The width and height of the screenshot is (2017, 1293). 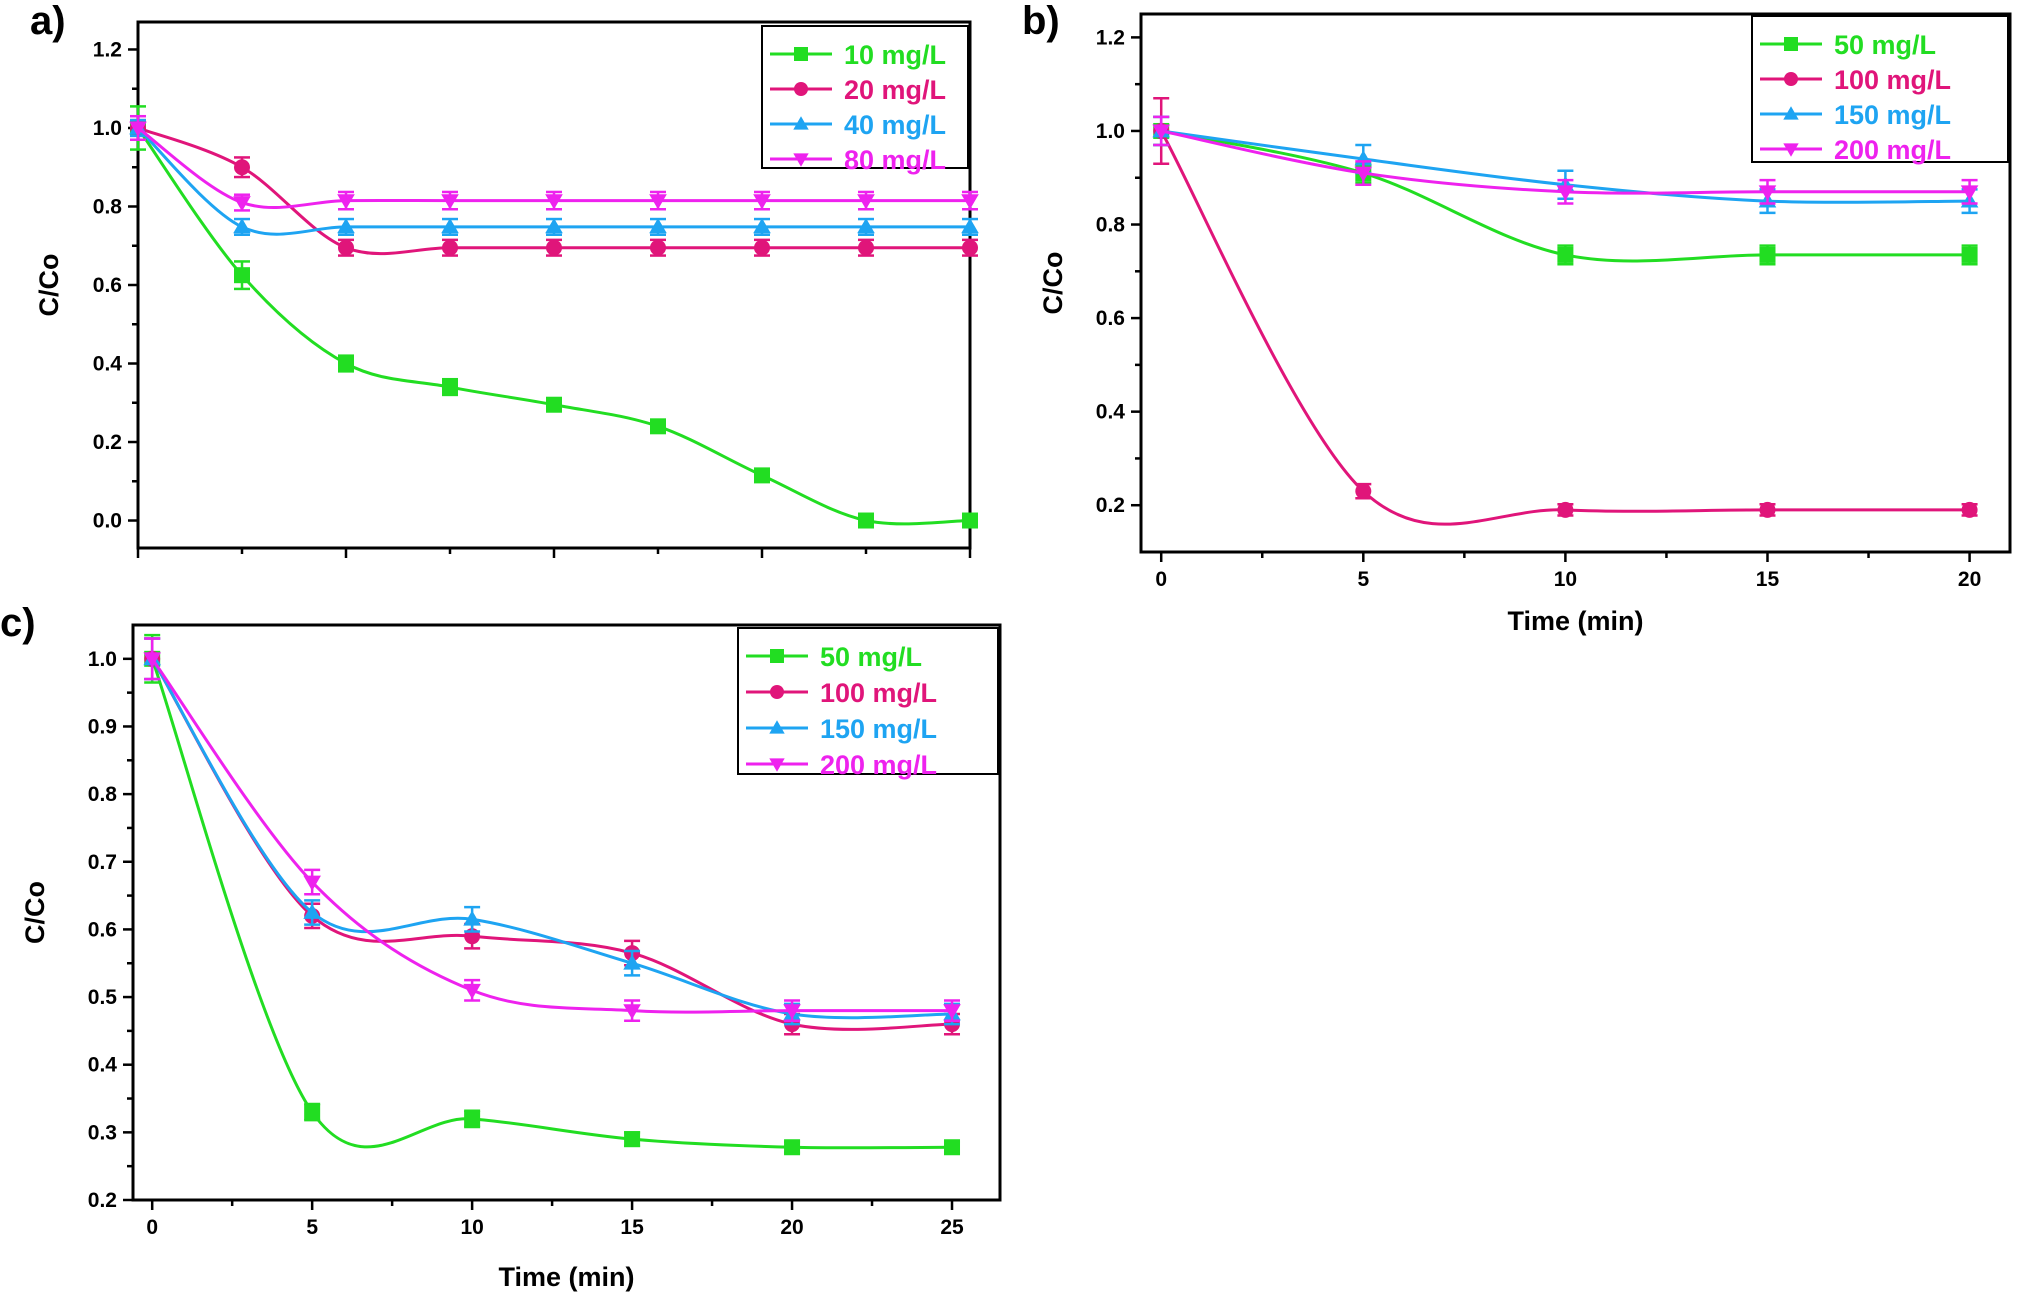 What do you see at coordinates (878, 765) in the screenshot?
I see `legend-entry-c-3: 200 mg/L` at bounding box center [878, 765].